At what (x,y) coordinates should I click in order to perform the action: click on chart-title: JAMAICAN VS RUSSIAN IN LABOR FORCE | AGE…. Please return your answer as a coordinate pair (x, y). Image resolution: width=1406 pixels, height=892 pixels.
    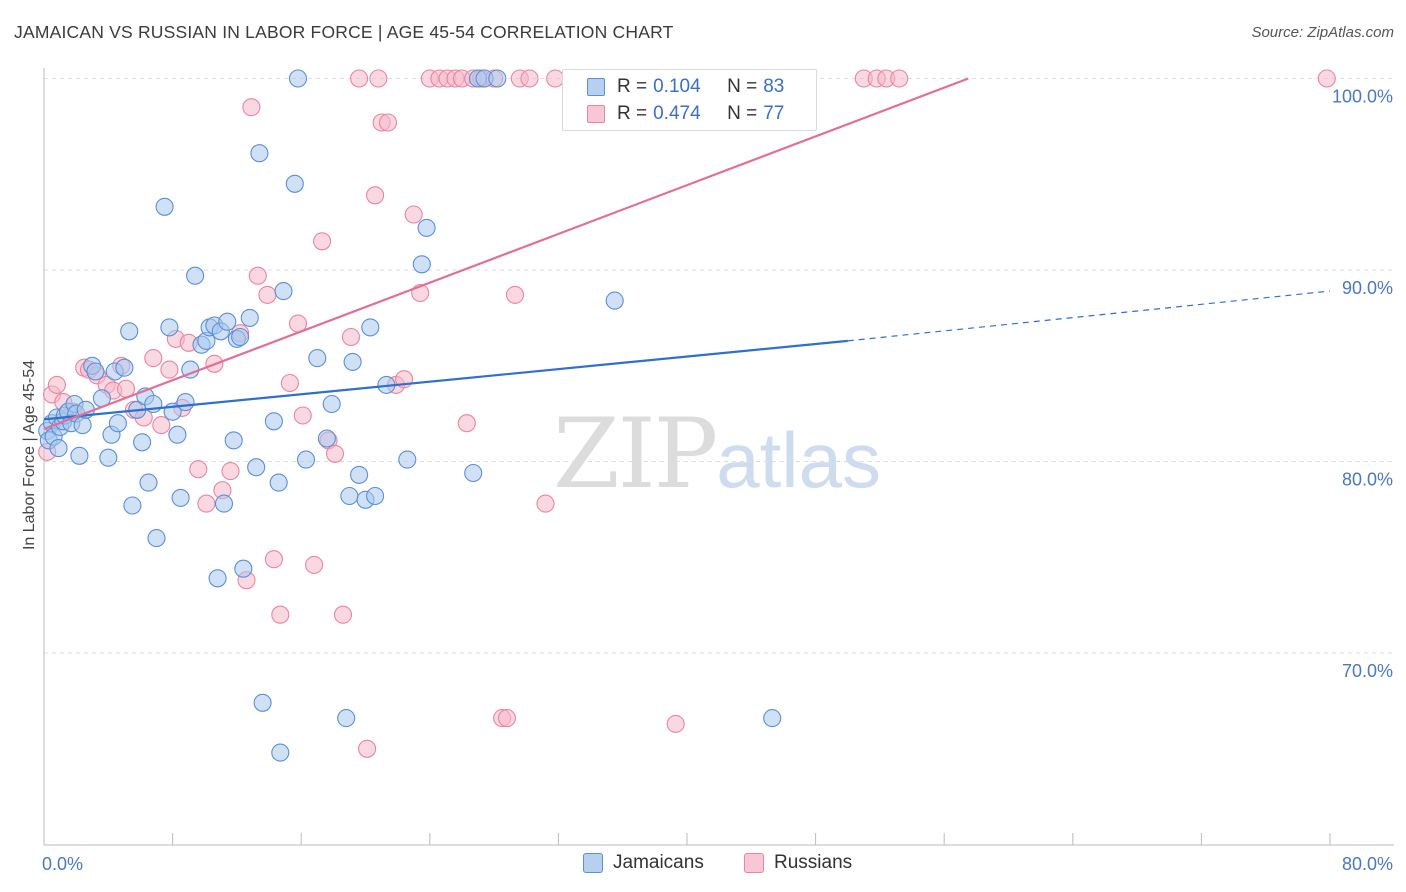
    Looking at the image, I should click on (344, 32).